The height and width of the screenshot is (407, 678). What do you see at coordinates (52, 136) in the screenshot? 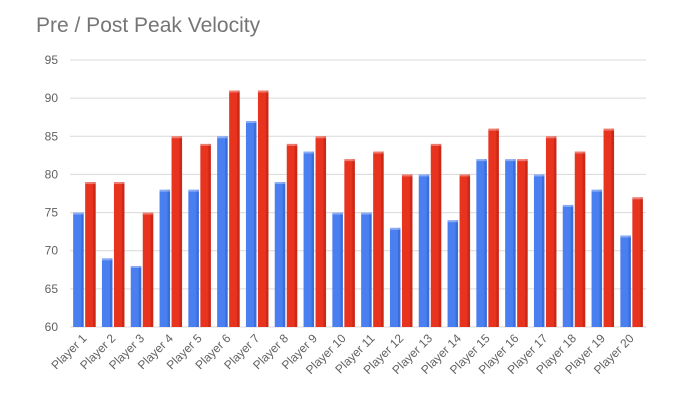
I see `y-tick-label: 85` at bounding box center [52, 136].